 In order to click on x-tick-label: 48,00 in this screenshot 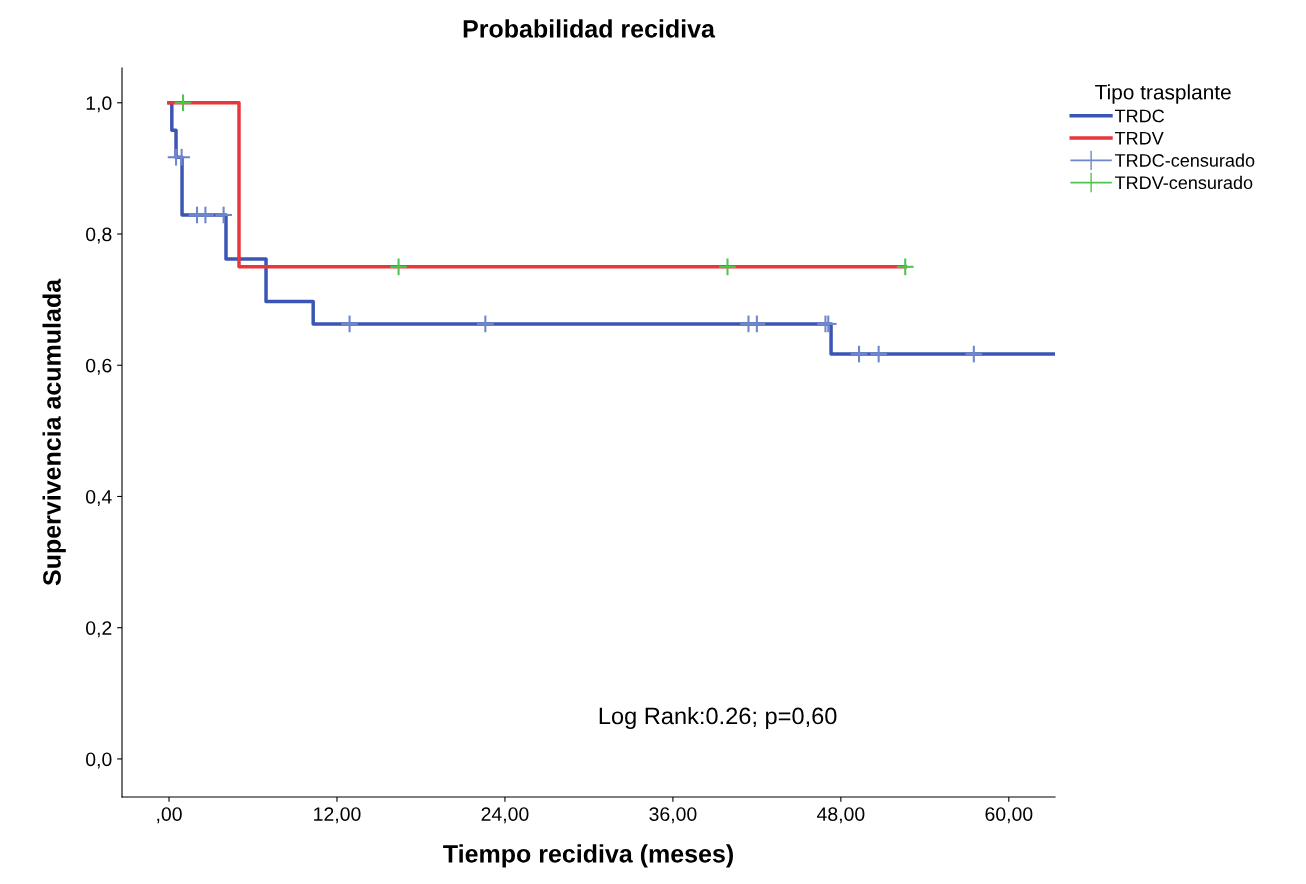, I will do `click(840, 815)`.